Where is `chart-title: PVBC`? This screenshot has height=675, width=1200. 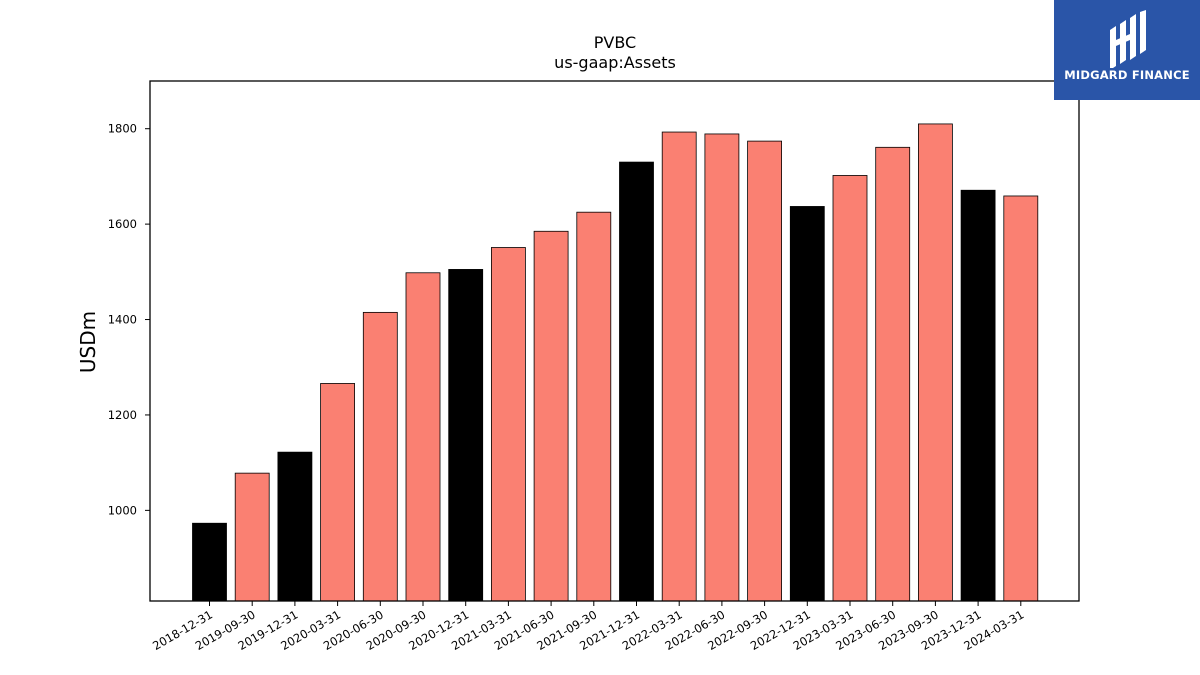 chart-title: PVBC is located at coordinates (615, 42).